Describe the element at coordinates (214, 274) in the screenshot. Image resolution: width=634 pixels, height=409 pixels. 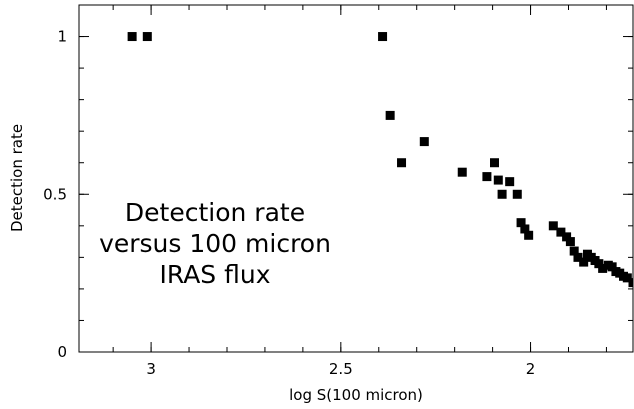
I see `annotation-line-3: IRAS flux` at that location.